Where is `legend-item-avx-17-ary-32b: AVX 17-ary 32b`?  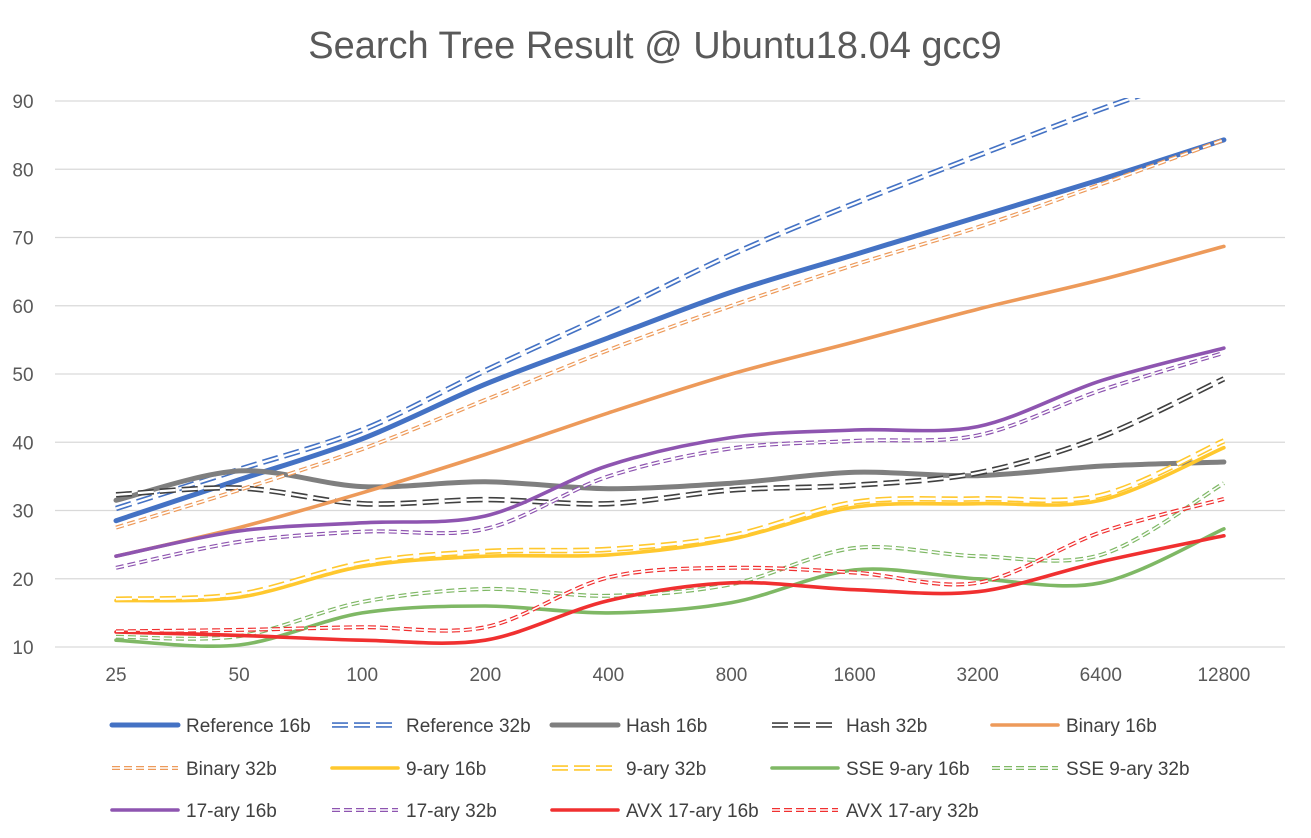 legend-item-avx-17-ary-32b: AVX 17-ary 32b is located at coordinates (875, 811).